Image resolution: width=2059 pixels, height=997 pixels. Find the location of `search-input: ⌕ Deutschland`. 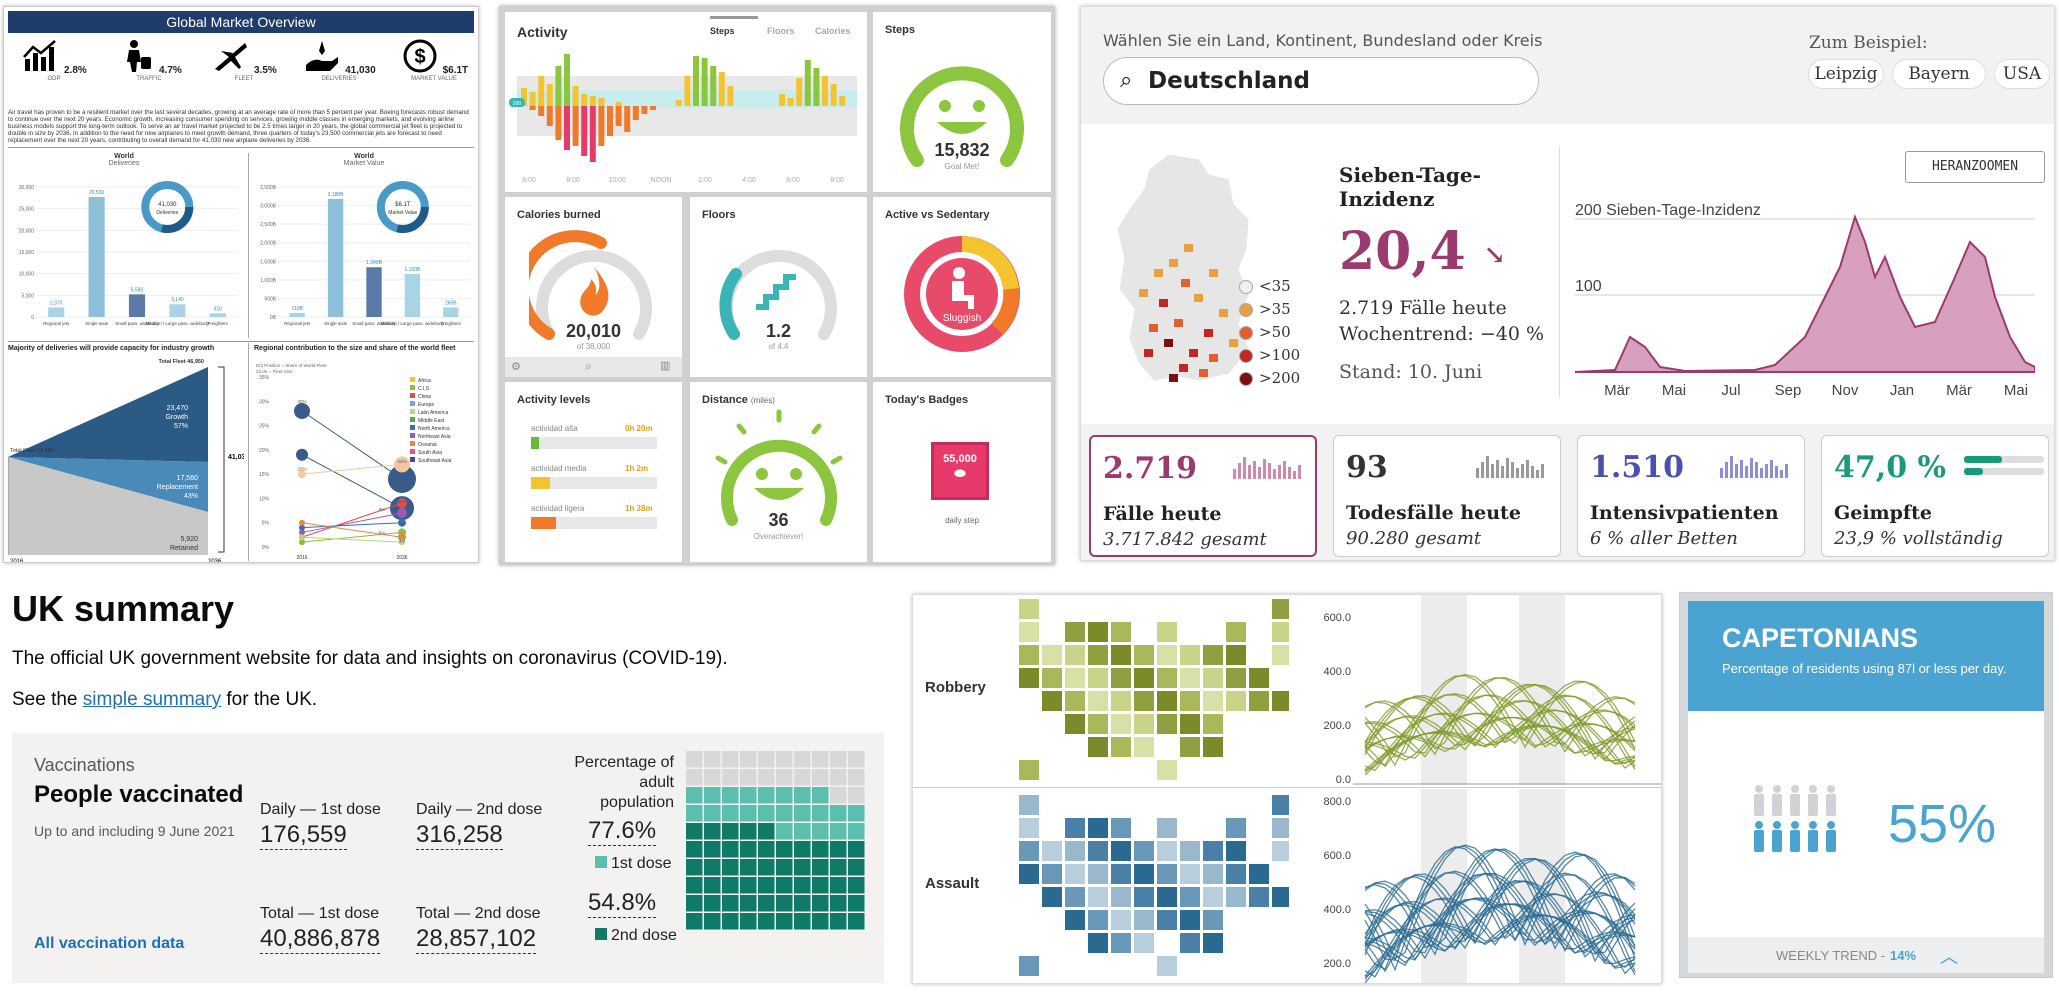

search-input: ⌕ Deutschland is located at coordinates (1321, 81).